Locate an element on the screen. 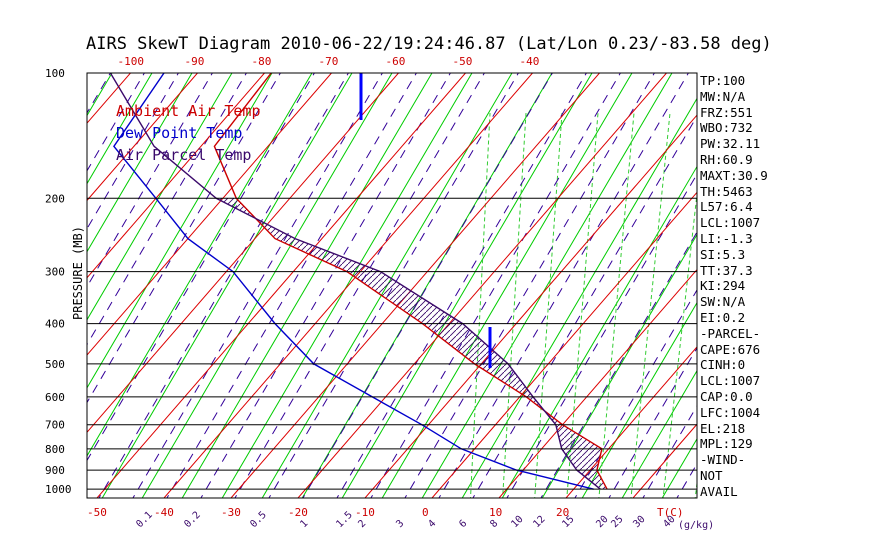 This screenshot has height=560, width=870. mixing-ratio-label: 25 is located at coordinates (617, 522).